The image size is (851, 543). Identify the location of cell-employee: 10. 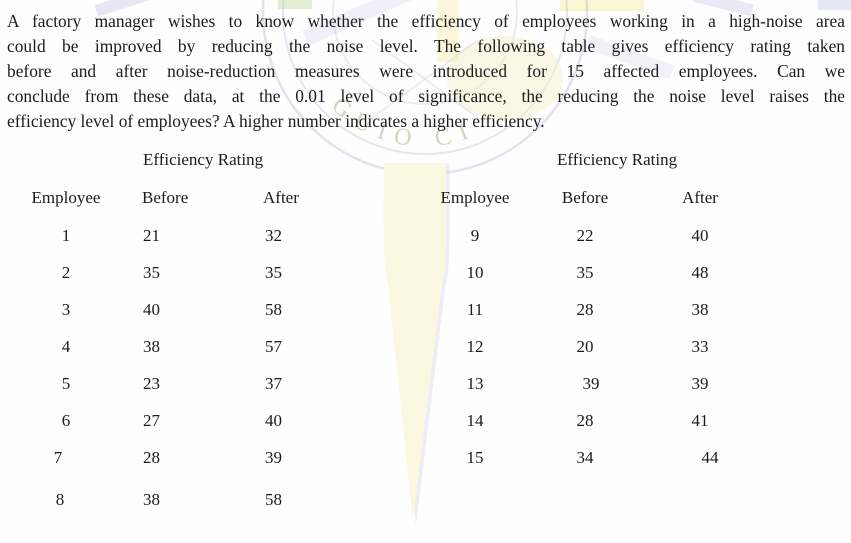
(475, 272).